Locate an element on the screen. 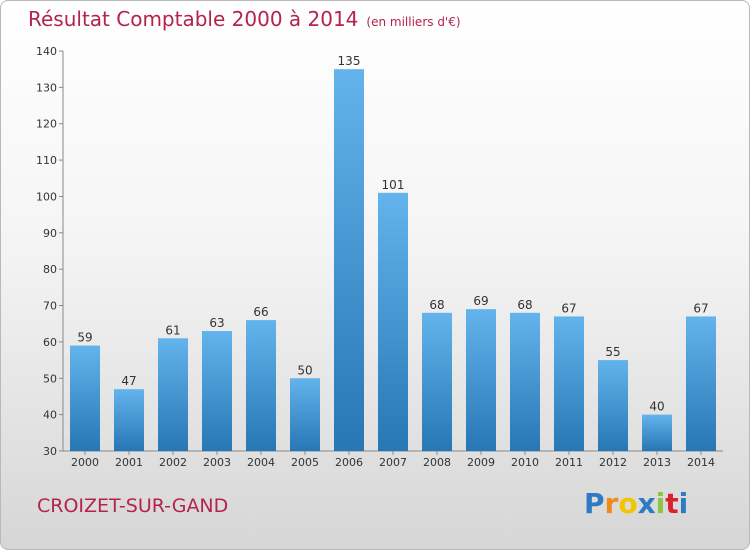  data-label: 135 is located at coordinates (349, 61).